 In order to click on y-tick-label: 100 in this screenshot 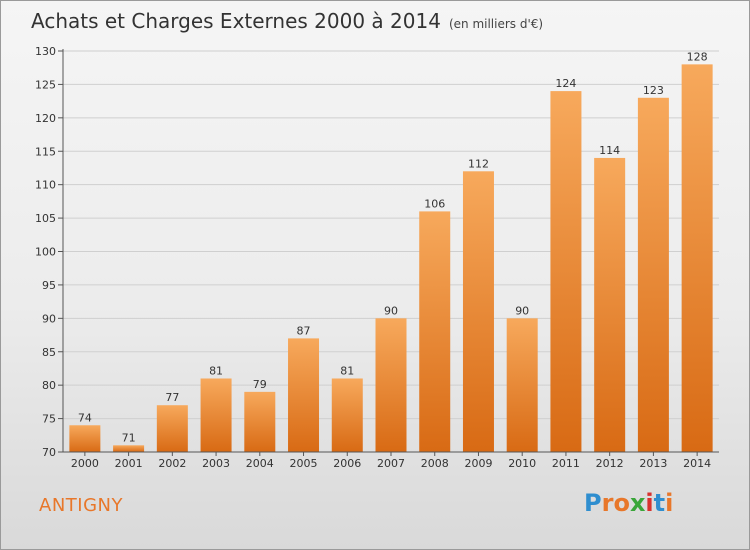, I will do `click(45, 252)`.